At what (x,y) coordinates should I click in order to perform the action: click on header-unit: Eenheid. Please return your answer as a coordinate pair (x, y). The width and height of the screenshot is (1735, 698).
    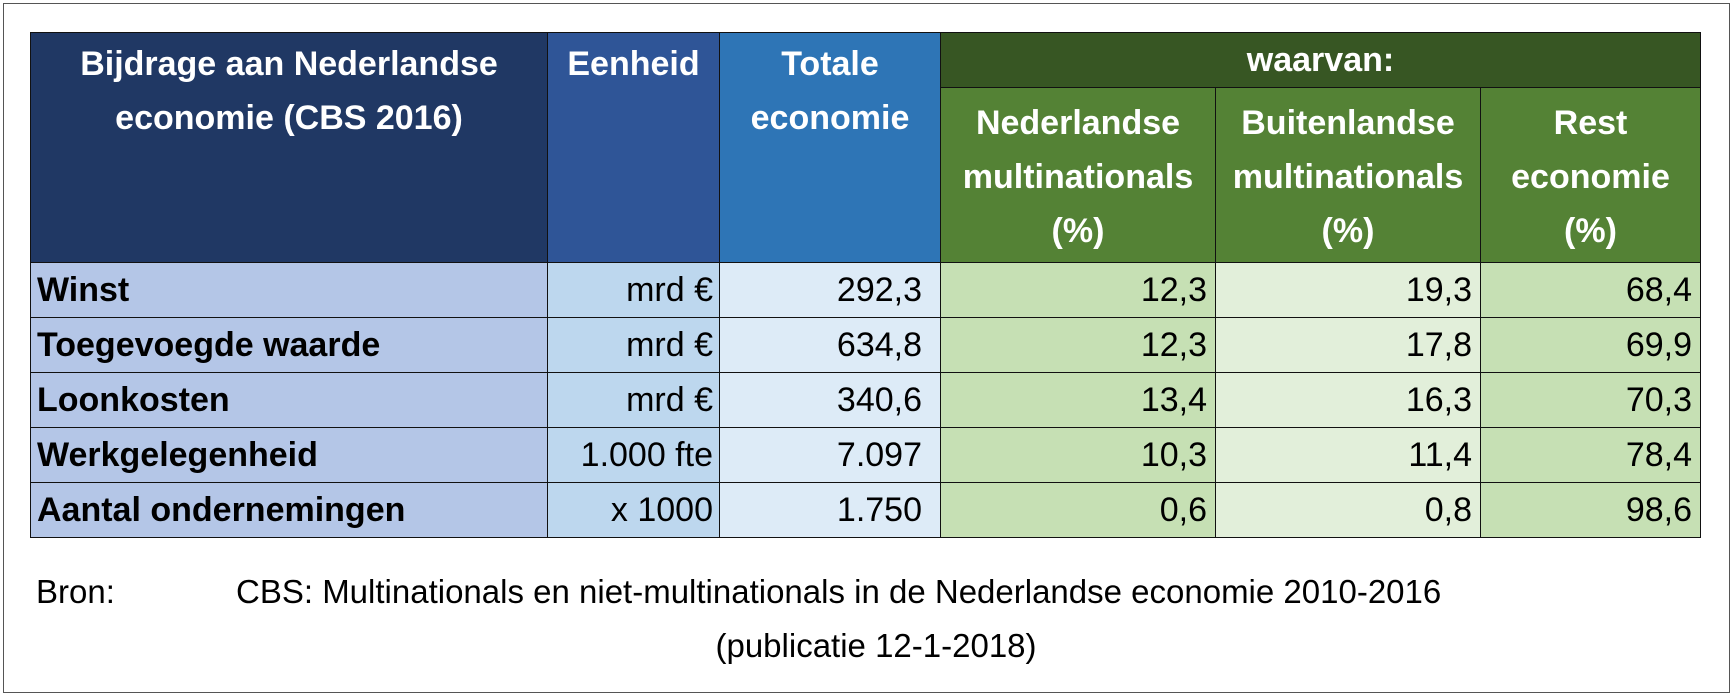
    Looking at the image, I should click on (633, 147).